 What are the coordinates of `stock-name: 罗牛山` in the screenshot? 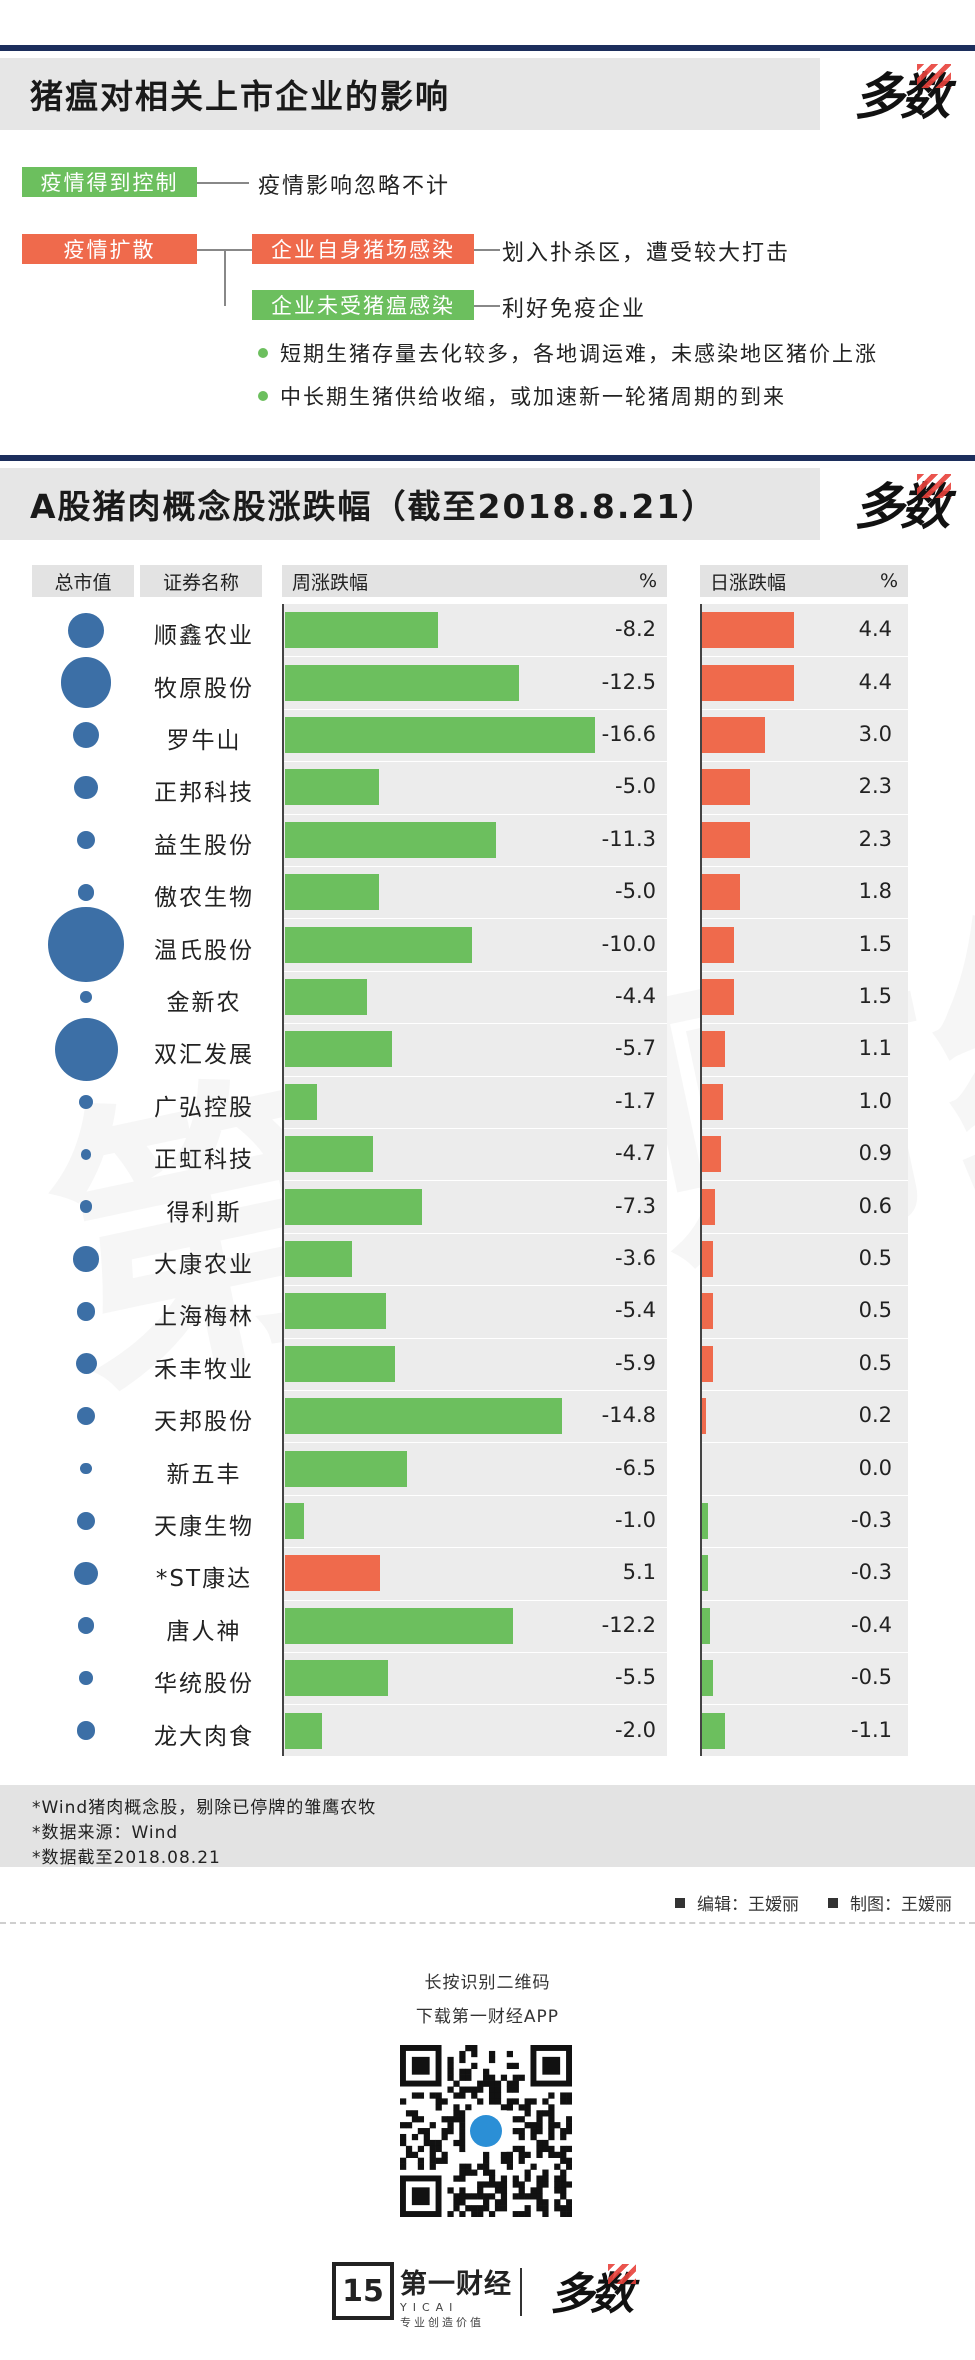 It's located at (204, 741).